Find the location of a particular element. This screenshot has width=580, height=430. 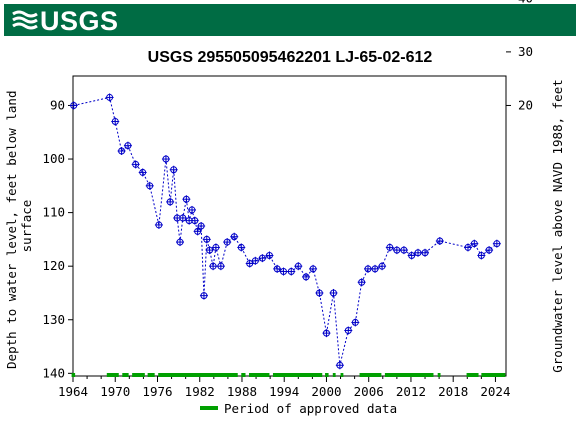

y2-tick-label: 30 is located at coordinates (525, 51).